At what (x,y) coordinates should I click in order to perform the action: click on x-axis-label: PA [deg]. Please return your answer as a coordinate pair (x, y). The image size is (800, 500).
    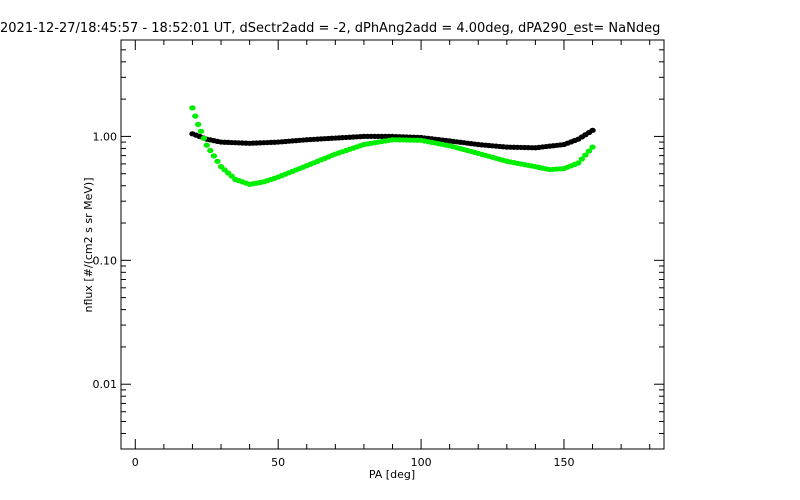
    Looking at the image, I should click on (392, 474).